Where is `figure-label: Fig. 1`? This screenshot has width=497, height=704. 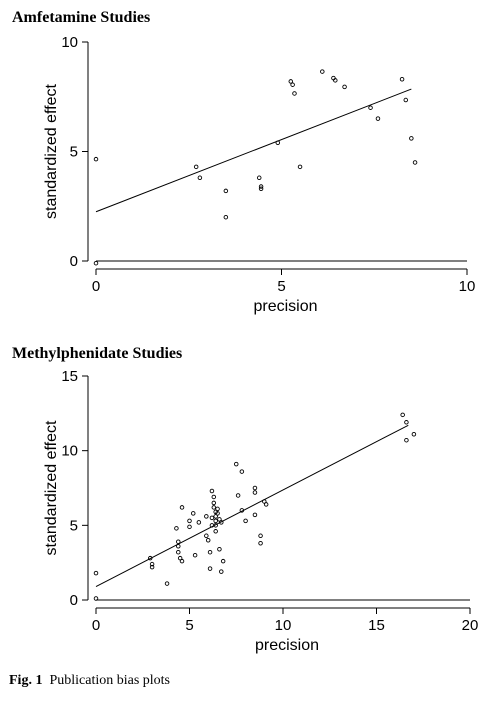
figure-label: Fig. 1 is located at coordinates (26, 680).